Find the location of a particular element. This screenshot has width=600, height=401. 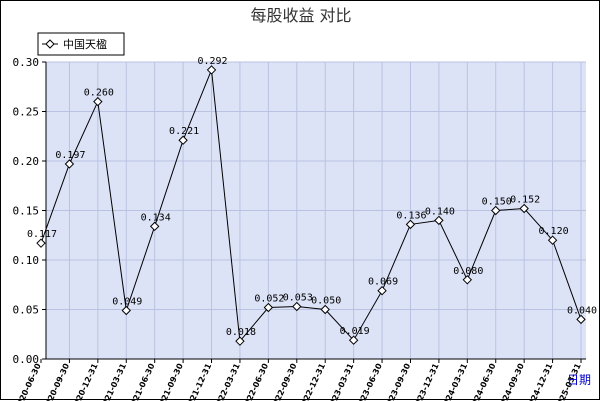

data-label: 0.117 is located at coordinates (42, 234).